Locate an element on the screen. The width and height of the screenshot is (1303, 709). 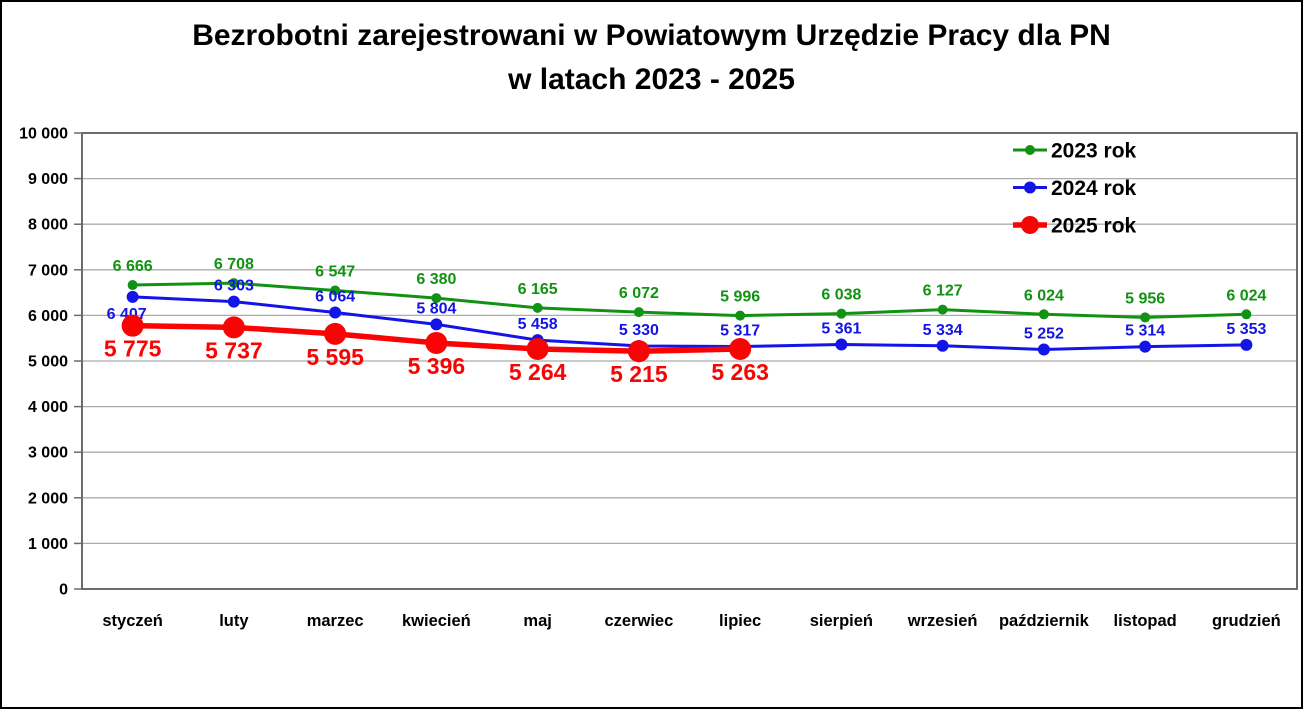
data-label: 6 547 is located at coordinates (335, 271).